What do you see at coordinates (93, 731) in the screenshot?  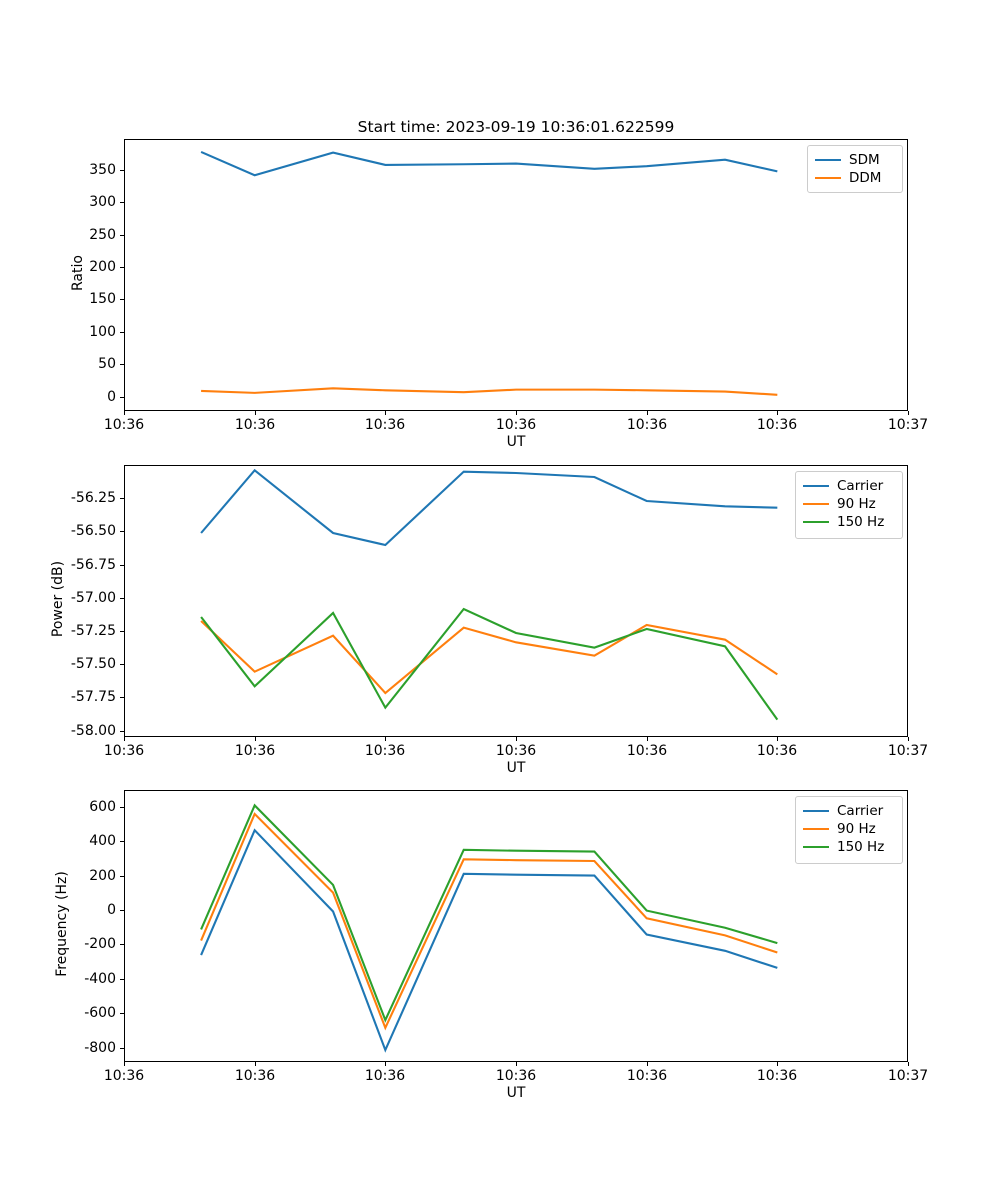 I see `ytick-label: -58.00` at bounding box center [93, 731].